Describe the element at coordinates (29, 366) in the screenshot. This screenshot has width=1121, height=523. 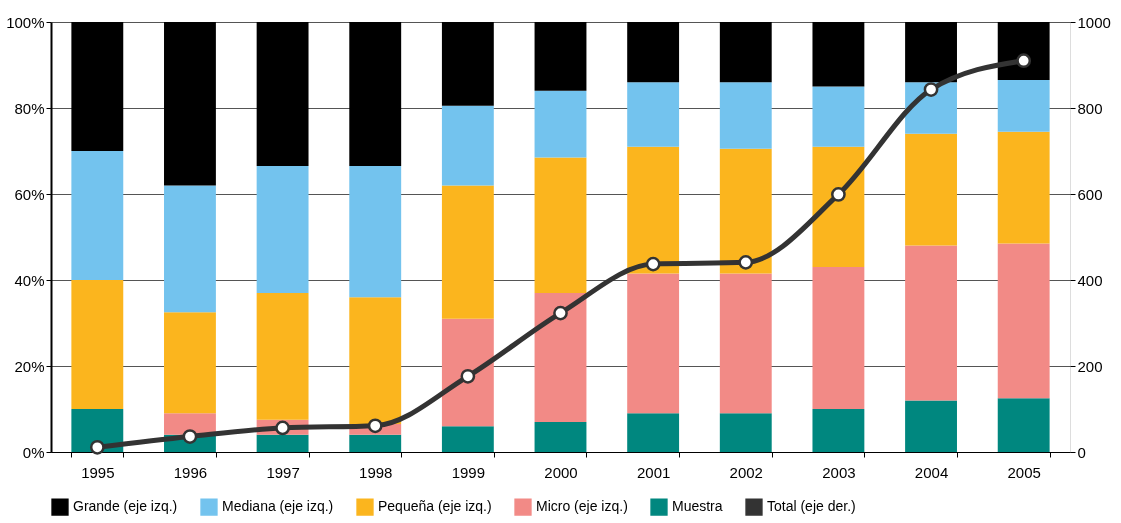
I see `y-tick-label: 20%` at that location.